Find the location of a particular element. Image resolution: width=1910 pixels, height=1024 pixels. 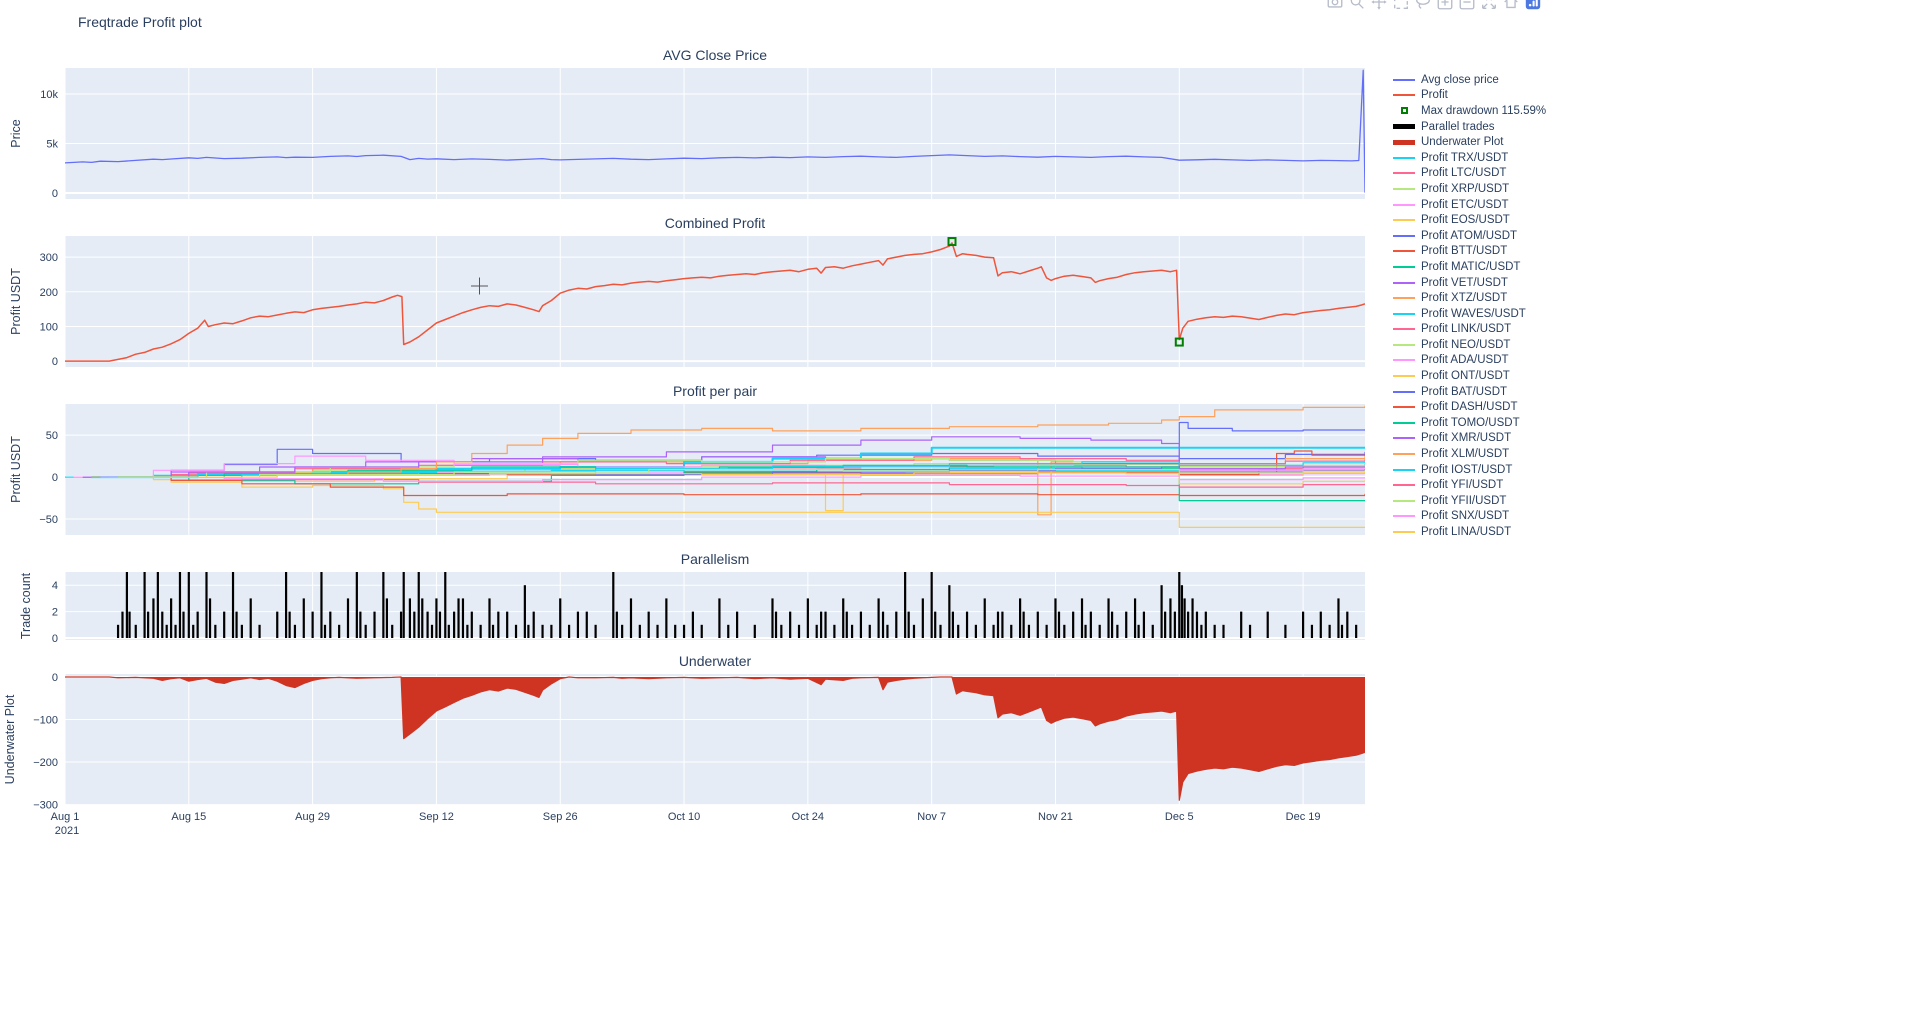

legend-label: Profit ETC/USDT is located at coordinates (1465, 204).